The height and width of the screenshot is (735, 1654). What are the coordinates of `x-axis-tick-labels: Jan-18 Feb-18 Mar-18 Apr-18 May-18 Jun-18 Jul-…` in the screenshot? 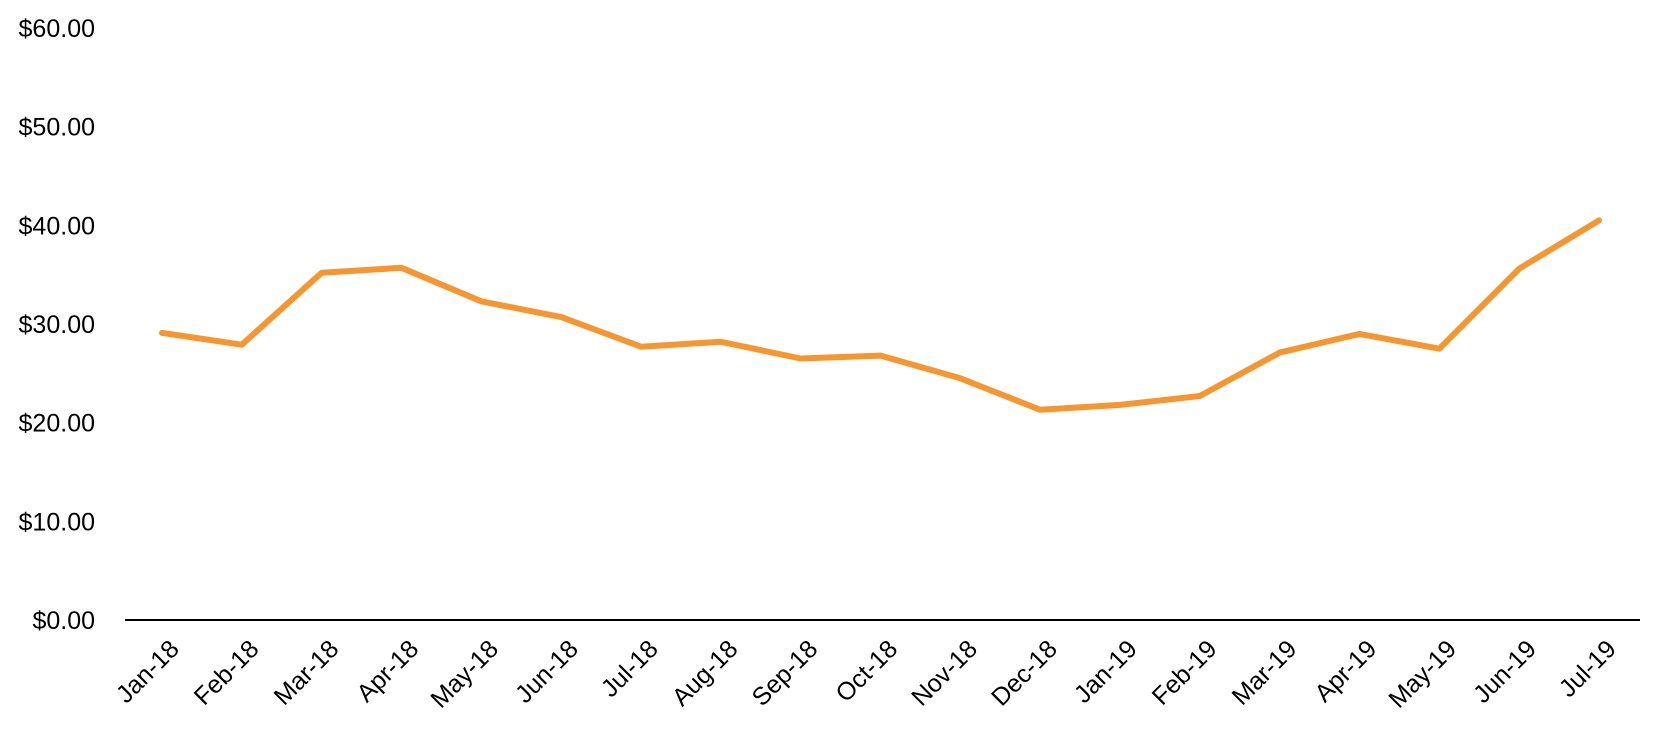 It's located at (866, 674).